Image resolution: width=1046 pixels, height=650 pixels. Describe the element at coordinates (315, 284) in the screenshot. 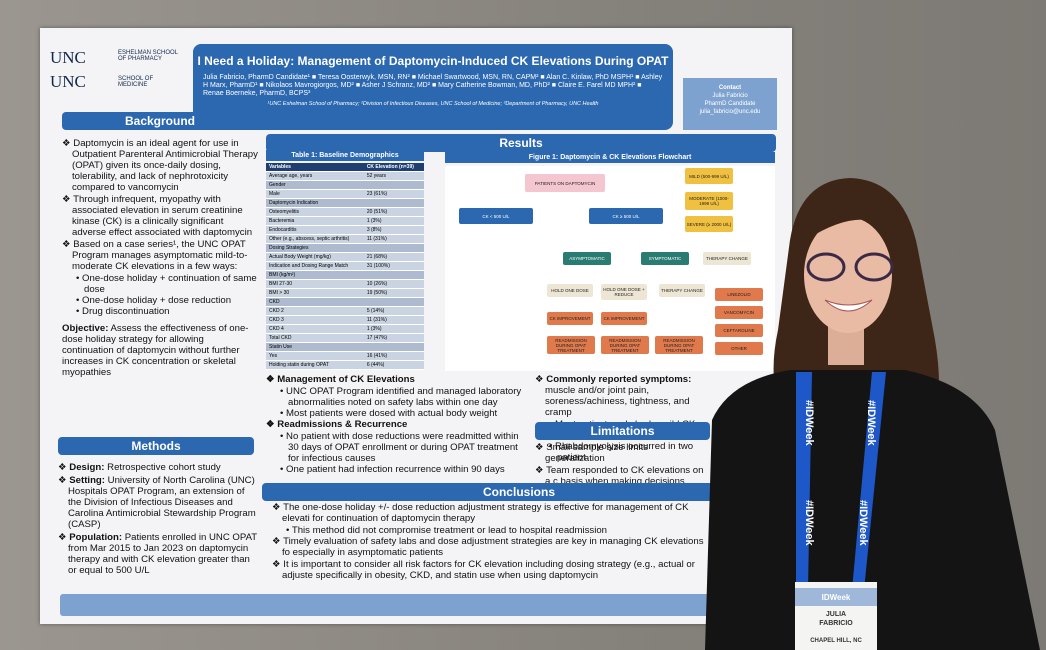

I see `table-cell: BMI 27-30` at that location.